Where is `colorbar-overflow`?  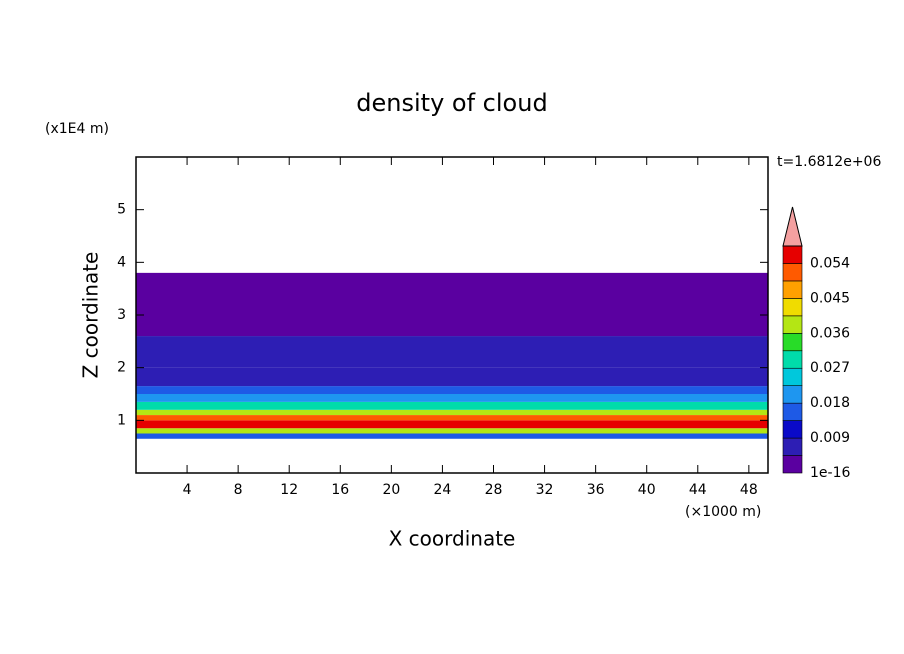 colorbar-overflow is located at coordinates (792, 226).